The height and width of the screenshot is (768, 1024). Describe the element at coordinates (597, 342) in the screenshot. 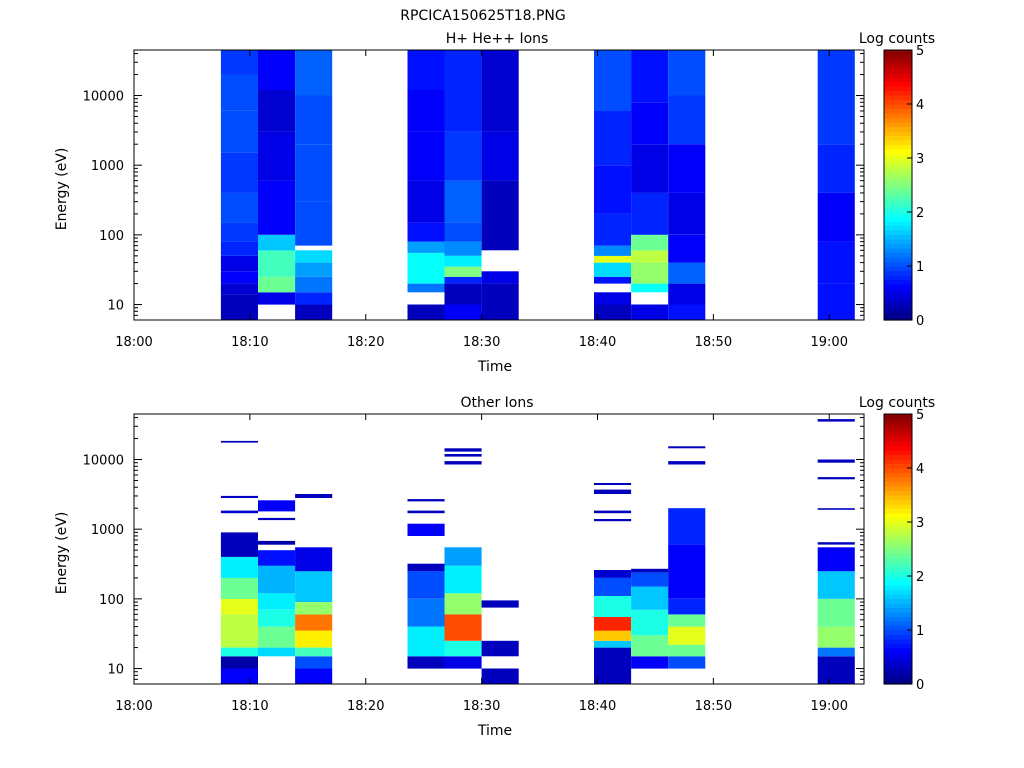

I see `x-tick-label: 18:40` at that location.